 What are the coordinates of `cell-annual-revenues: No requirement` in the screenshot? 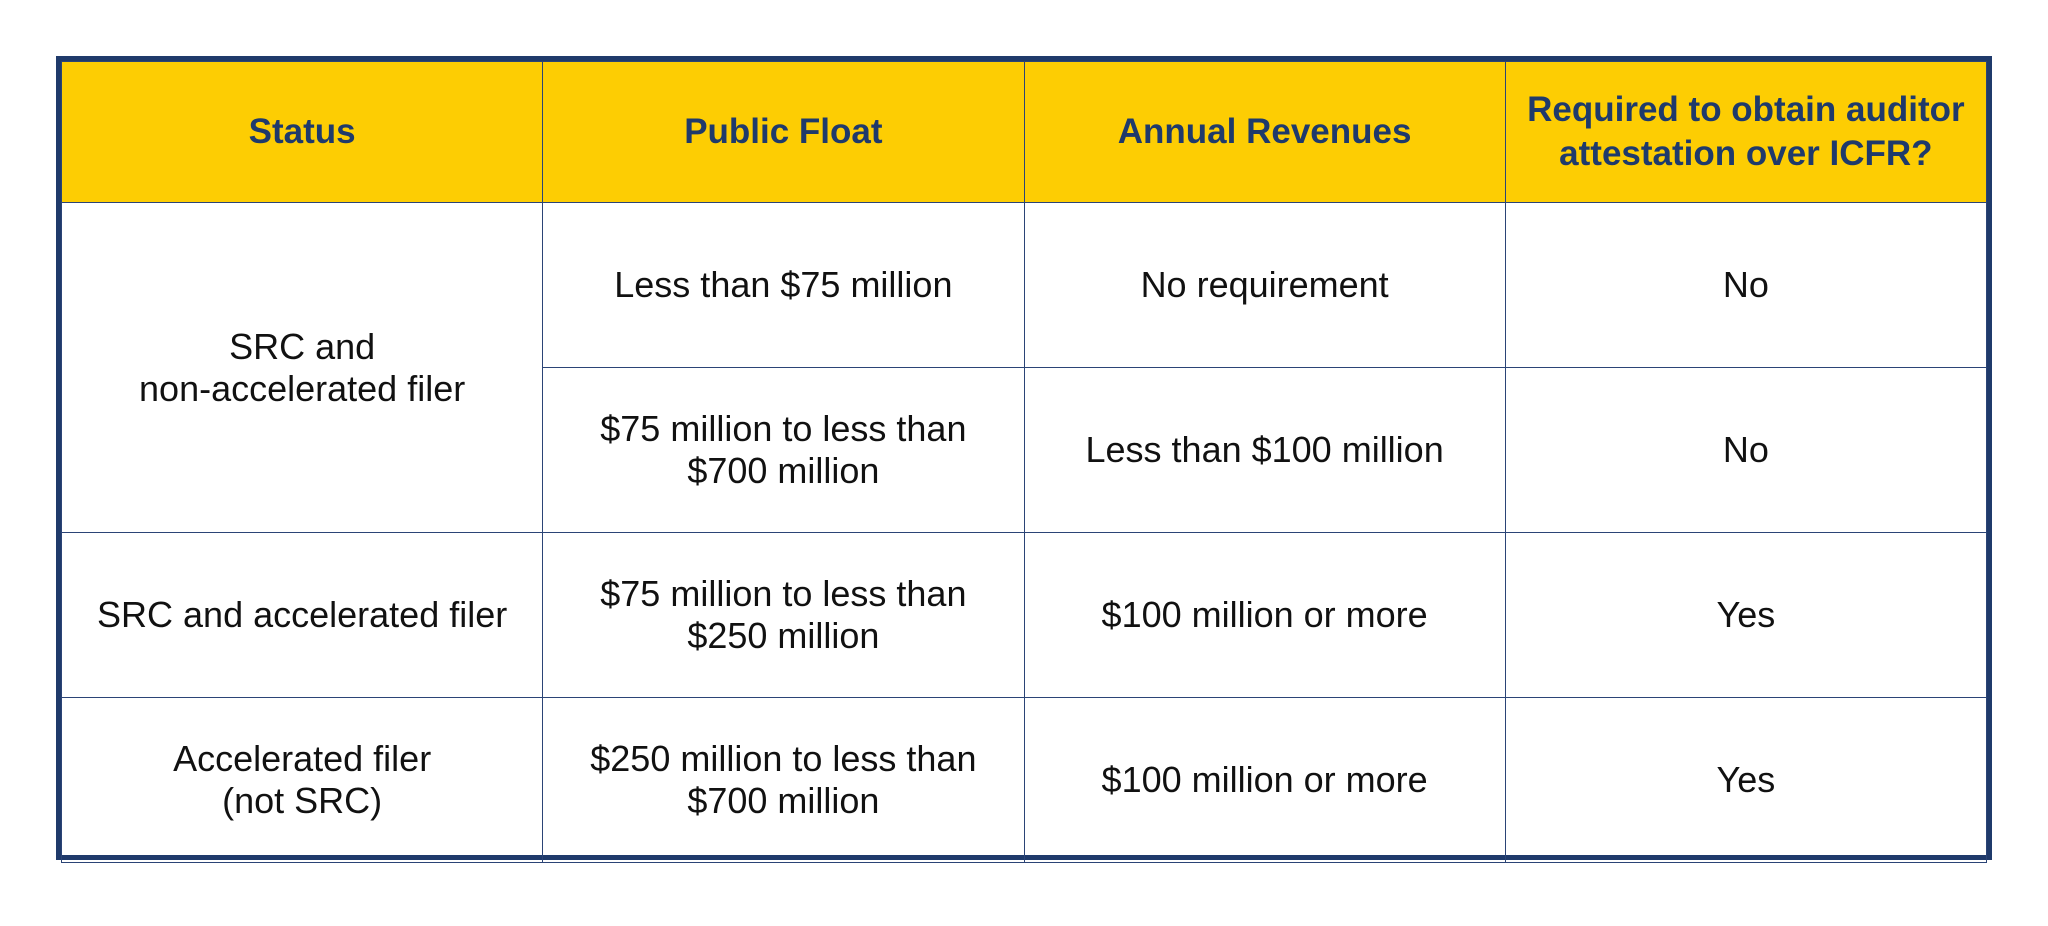 It's located at (1264, 285).